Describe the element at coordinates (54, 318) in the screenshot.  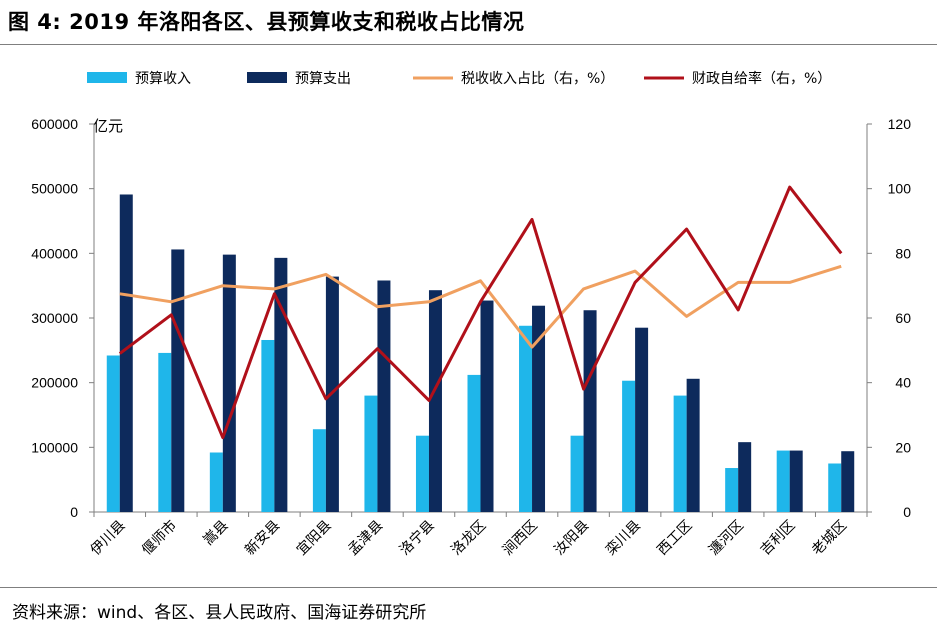
I see `left-axis-tick-label: 300000` at that location.